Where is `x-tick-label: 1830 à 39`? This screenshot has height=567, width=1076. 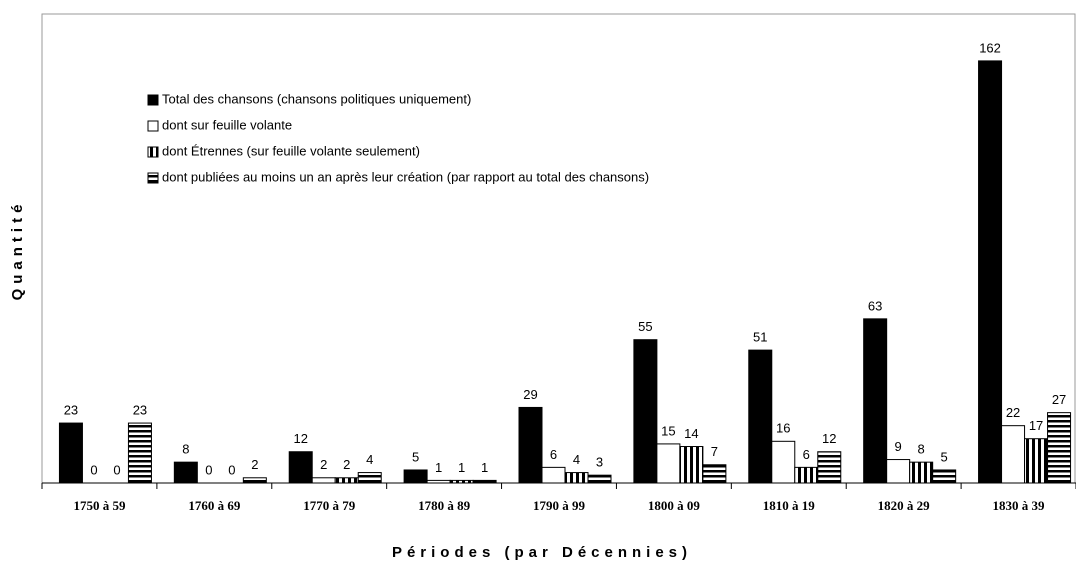 x-tick-label: 1830 à 39 is located at coordinates (1019, 505).